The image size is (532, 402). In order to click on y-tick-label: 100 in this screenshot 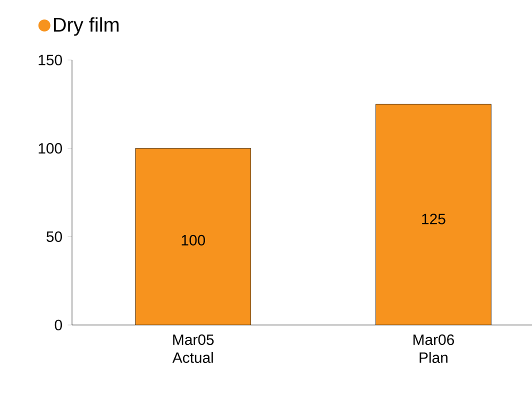, I will do `click(50, 148)`.